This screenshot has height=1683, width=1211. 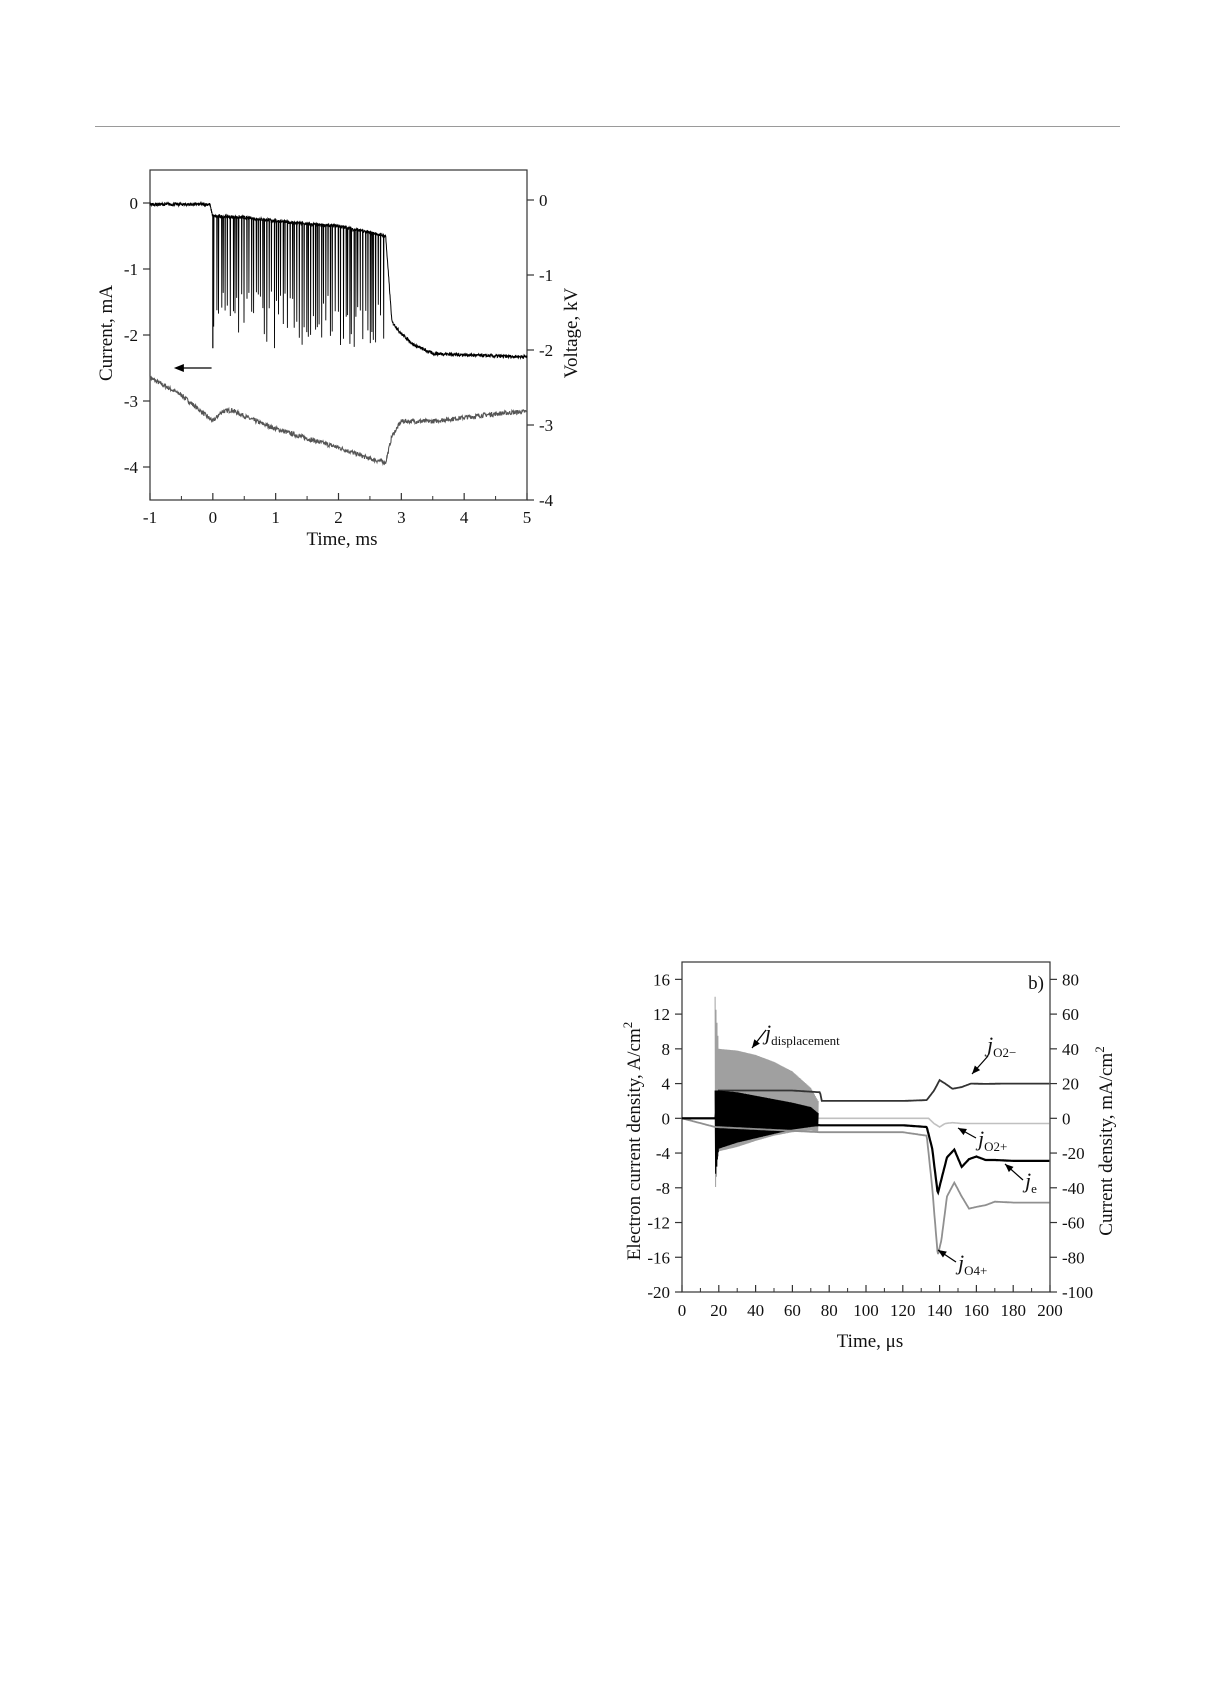 I want to click on chart-b-arrow-displacement-line, so click(x=759, y=1039).